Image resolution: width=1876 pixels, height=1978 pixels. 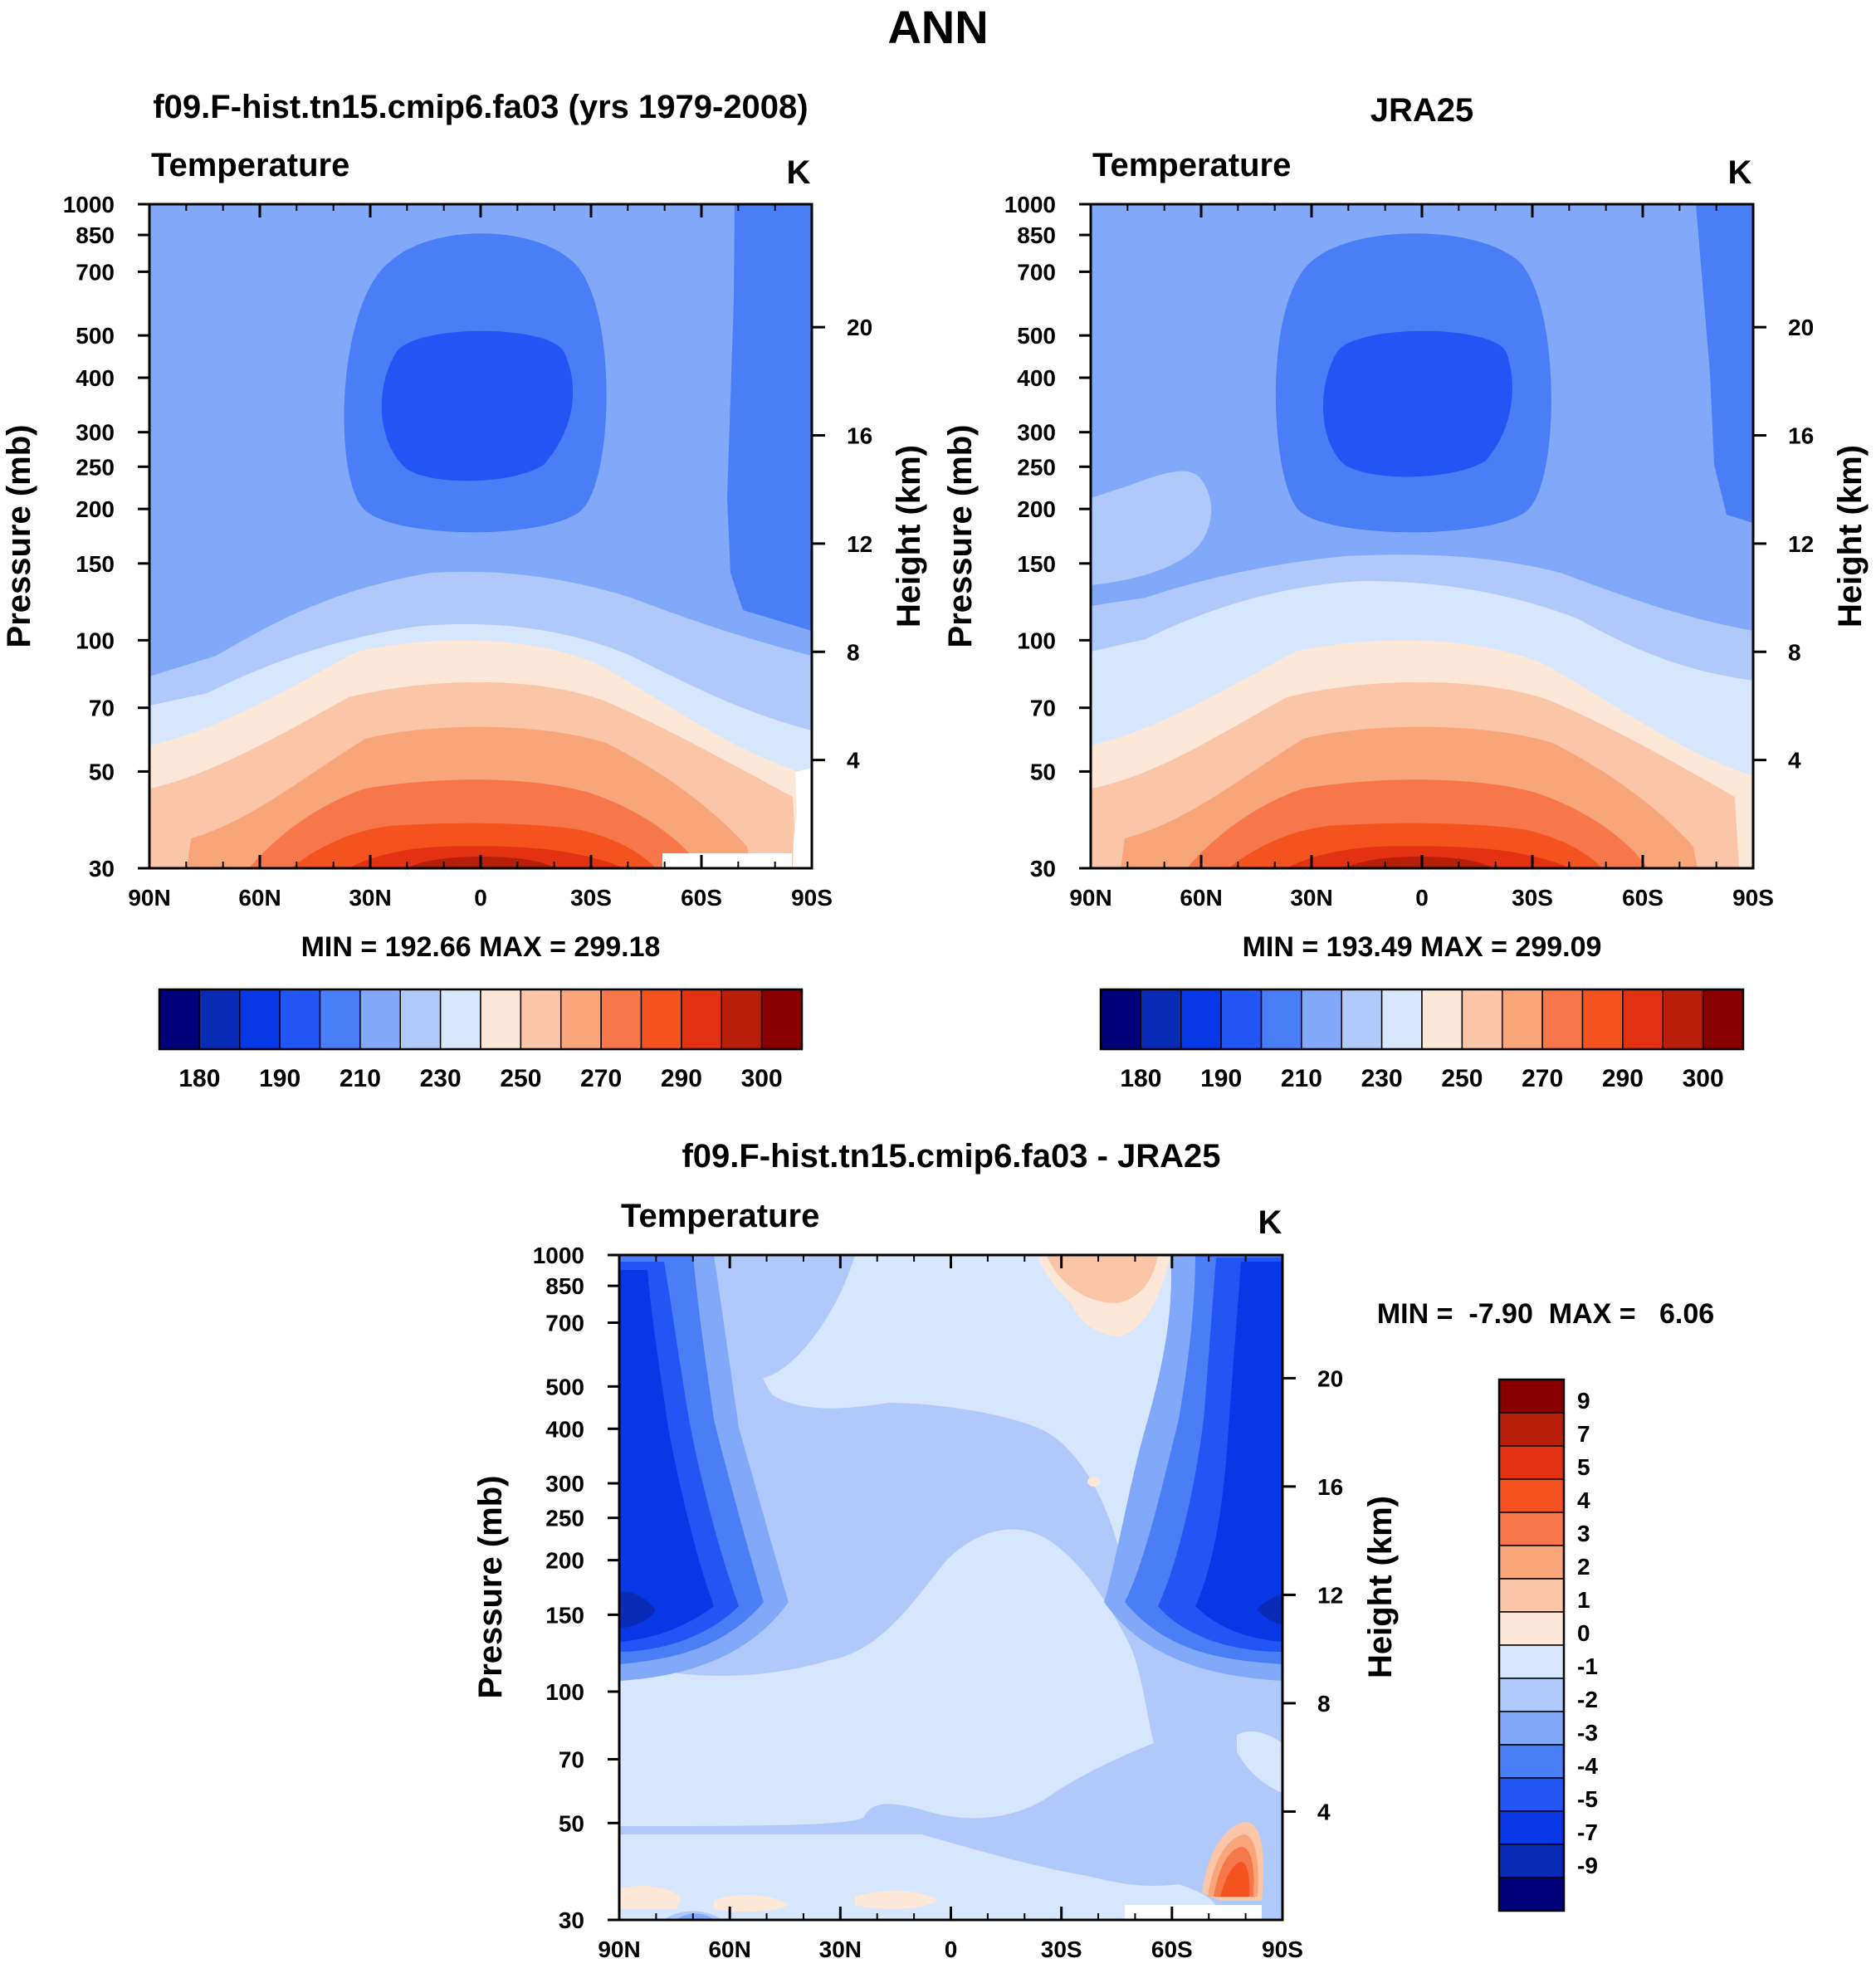 I want to click on diff-ytick-label: 50, so click(x=572, y=1823).